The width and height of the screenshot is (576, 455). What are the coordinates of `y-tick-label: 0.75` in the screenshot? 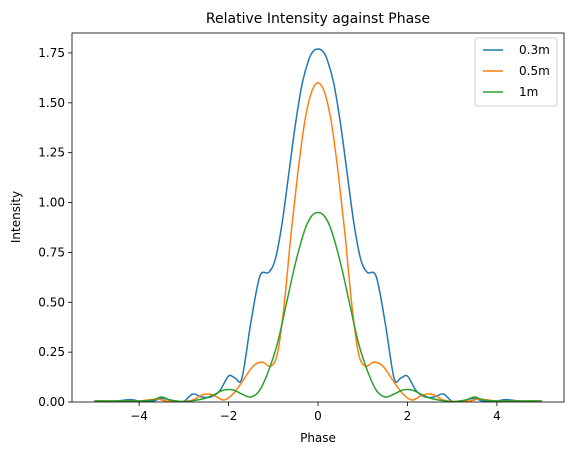 It's located at (51, 252).